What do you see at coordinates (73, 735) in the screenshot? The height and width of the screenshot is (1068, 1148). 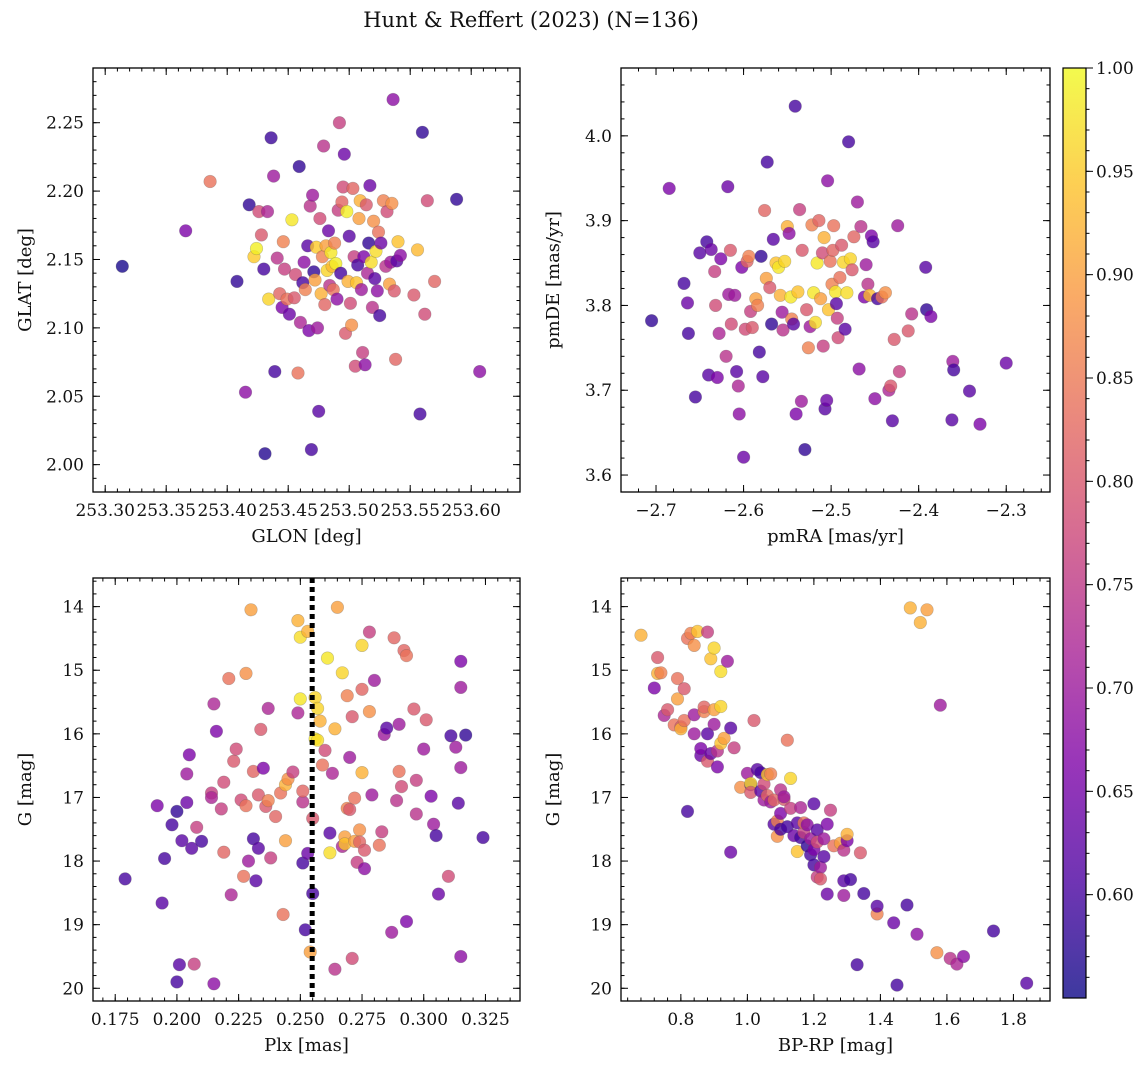 I see `parallax-ytick-label: 16` at bounding box center [73, 735].